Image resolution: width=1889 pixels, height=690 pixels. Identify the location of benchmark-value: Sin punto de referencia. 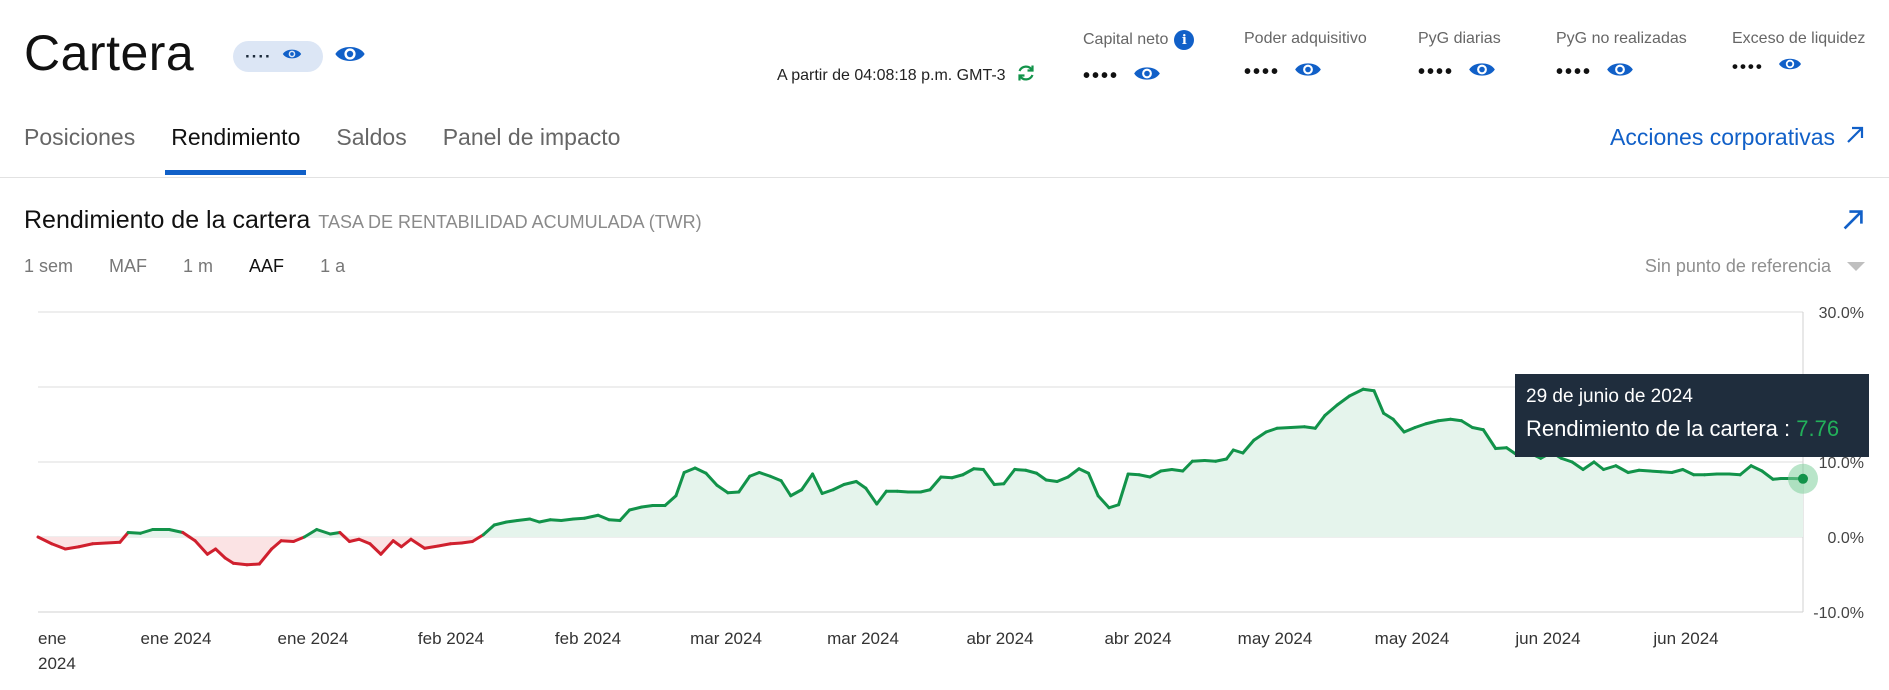
(1737, 266).